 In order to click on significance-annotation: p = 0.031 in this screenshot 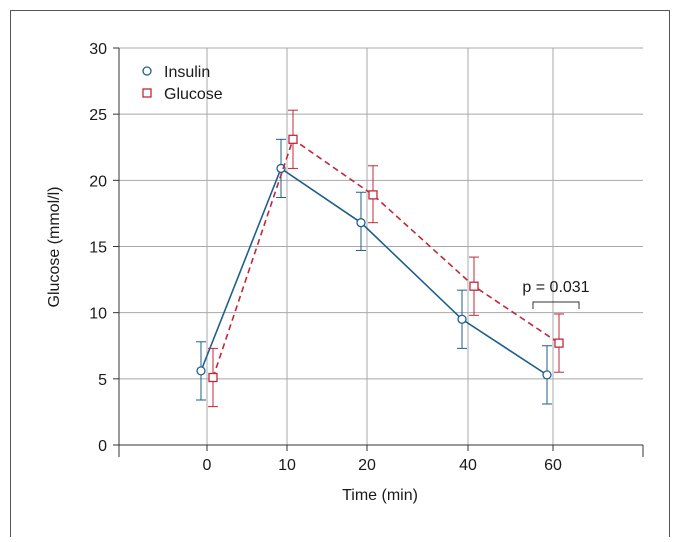, I will do `click(556, 294)`.